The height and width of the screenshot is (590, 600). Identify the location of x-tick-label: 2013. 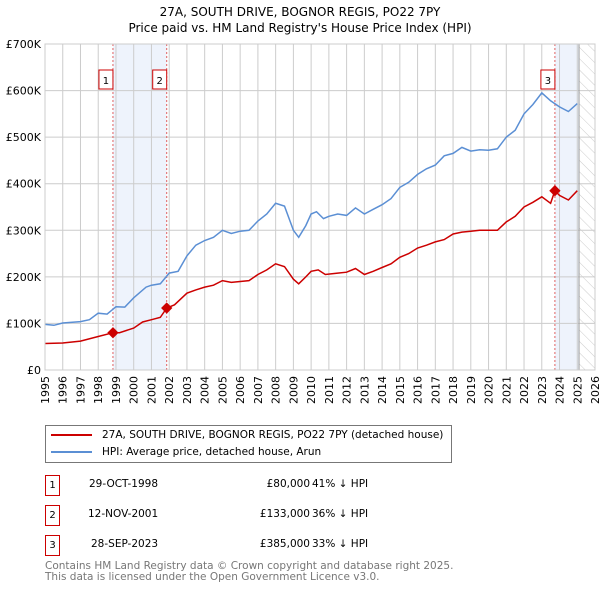
(364, 390).